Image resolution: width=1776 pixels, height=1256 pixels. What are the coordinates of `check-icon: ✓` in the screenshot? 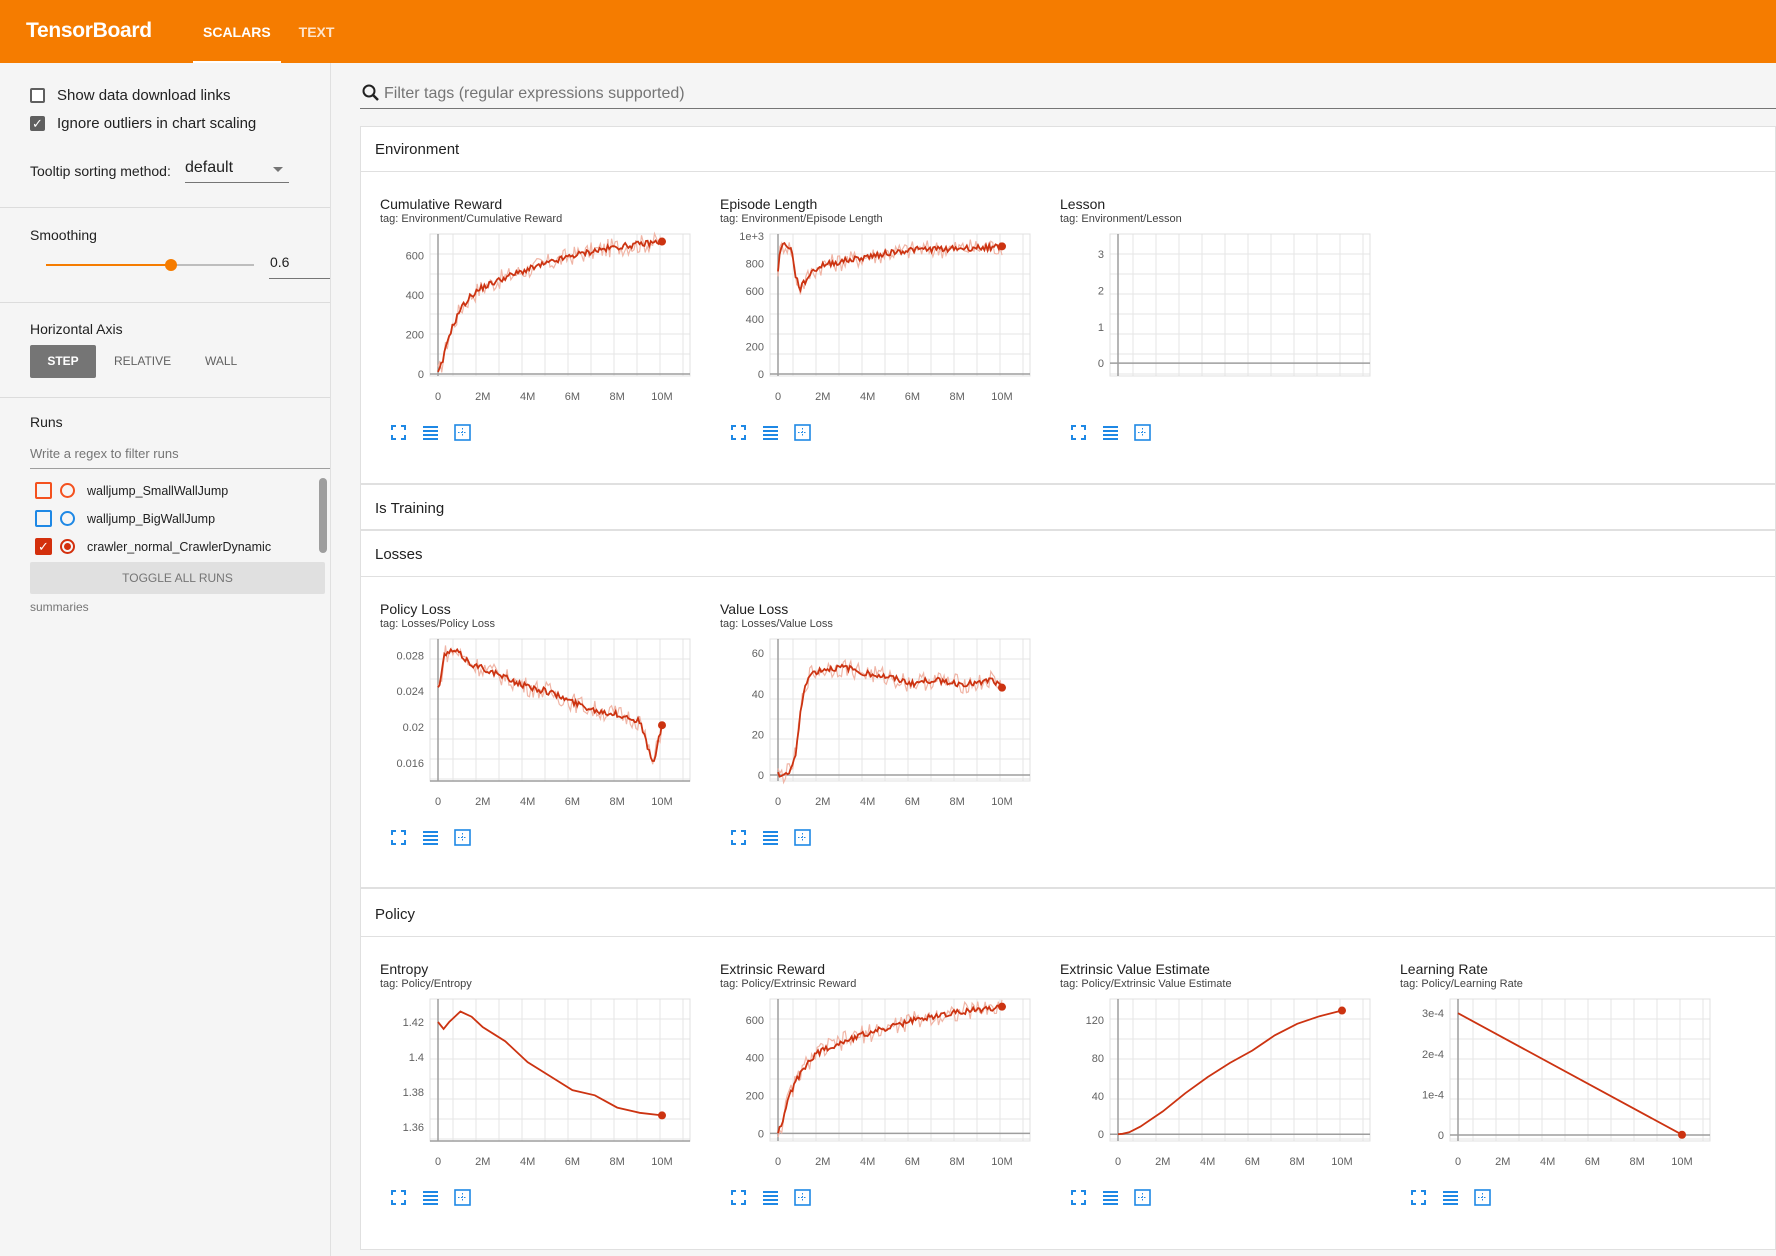 It's located at (37, 123).